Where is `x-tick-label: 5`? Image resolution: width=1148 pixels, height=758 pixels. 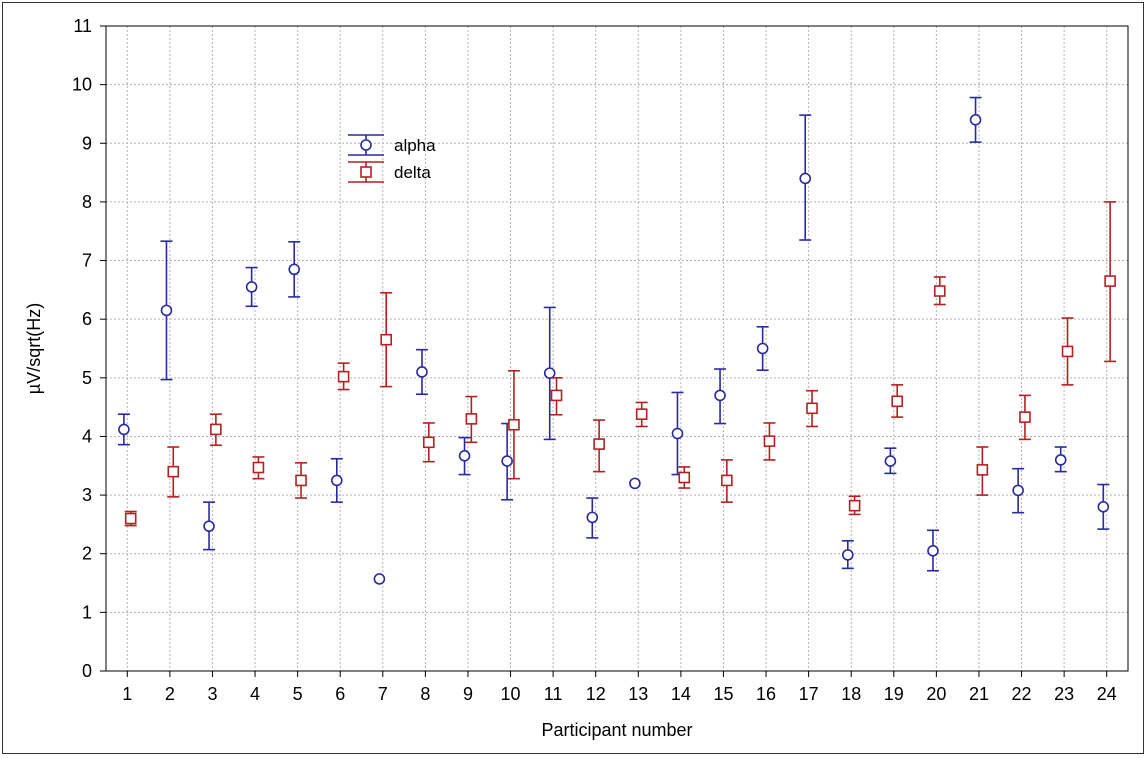
x-tick-label: 5 is located at coordinates (298, 694).